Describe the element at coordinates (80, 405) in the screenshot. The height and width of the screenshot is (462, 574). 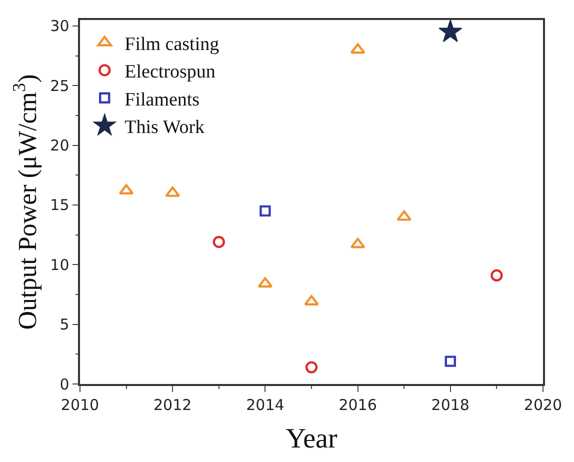
I see `x-tick-label: 2010` at that location.